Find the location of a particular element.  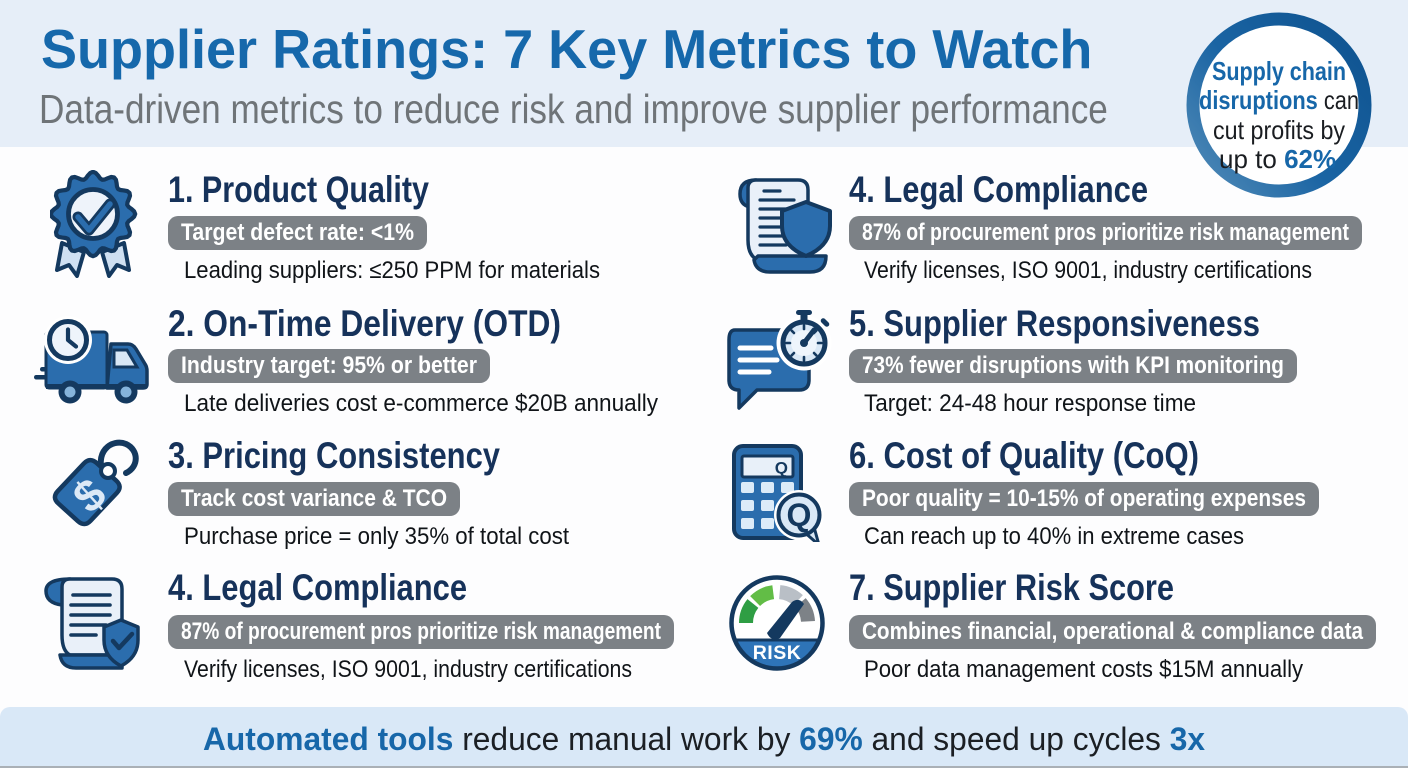

svg-text: RISK is located at coordinates (777, 653).